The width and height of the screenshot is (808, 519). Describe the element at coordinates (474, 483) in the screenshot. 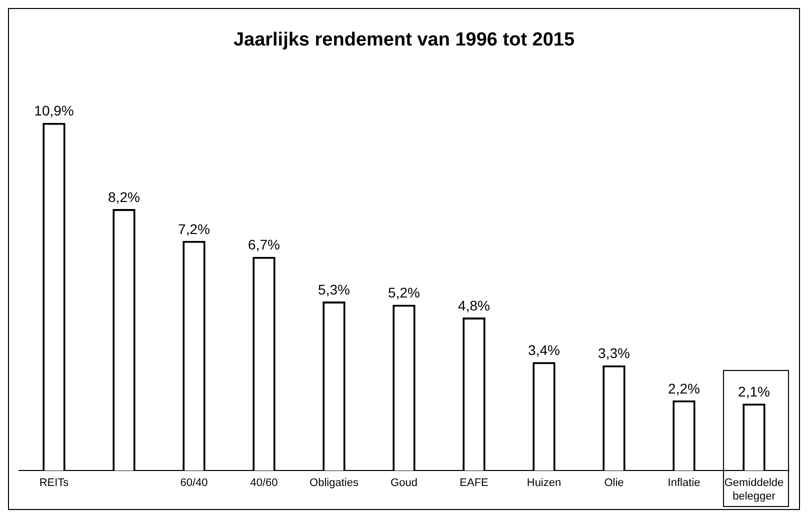

I see `x-tick-label: EAFE` at that location.